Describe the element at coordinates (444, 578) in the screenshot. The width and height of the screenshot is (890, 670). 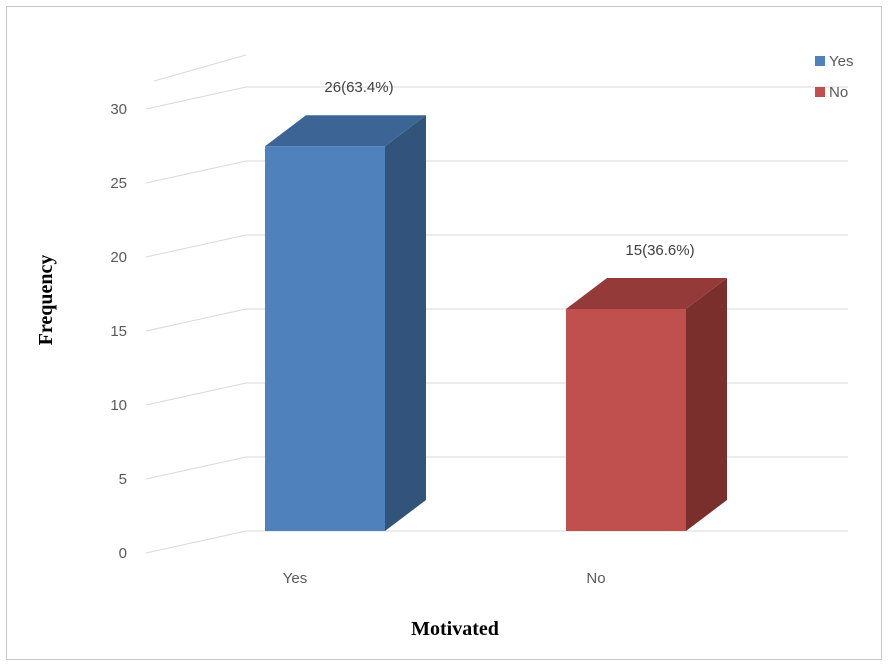
I see `x-axis-ticks: Yes No` at that location.